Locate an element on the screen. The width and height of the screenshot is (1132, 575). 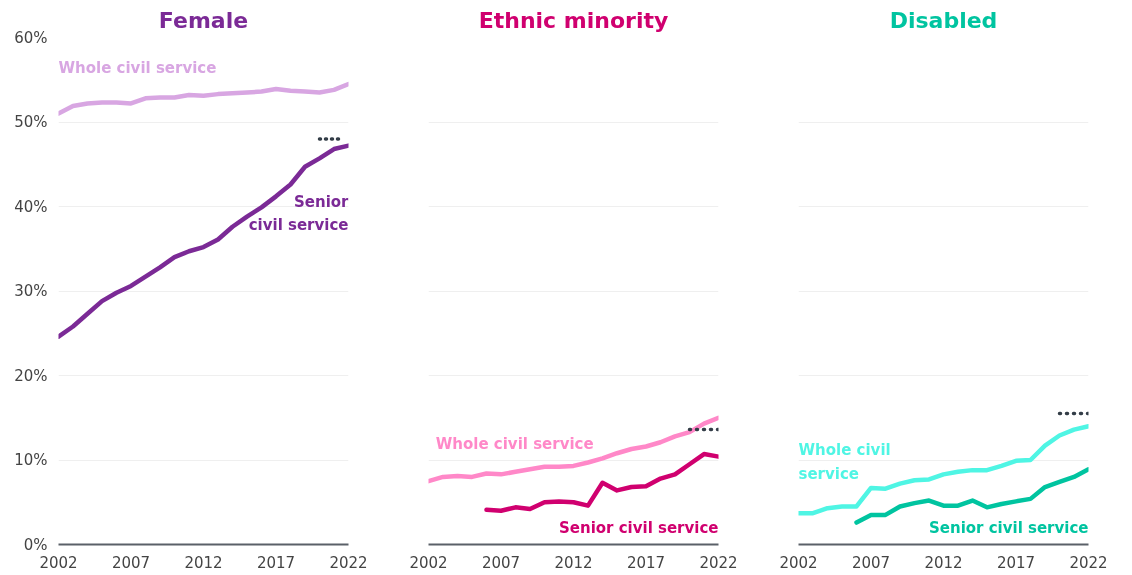
y-tick-label: 60% is located at coordinates (31, 37).